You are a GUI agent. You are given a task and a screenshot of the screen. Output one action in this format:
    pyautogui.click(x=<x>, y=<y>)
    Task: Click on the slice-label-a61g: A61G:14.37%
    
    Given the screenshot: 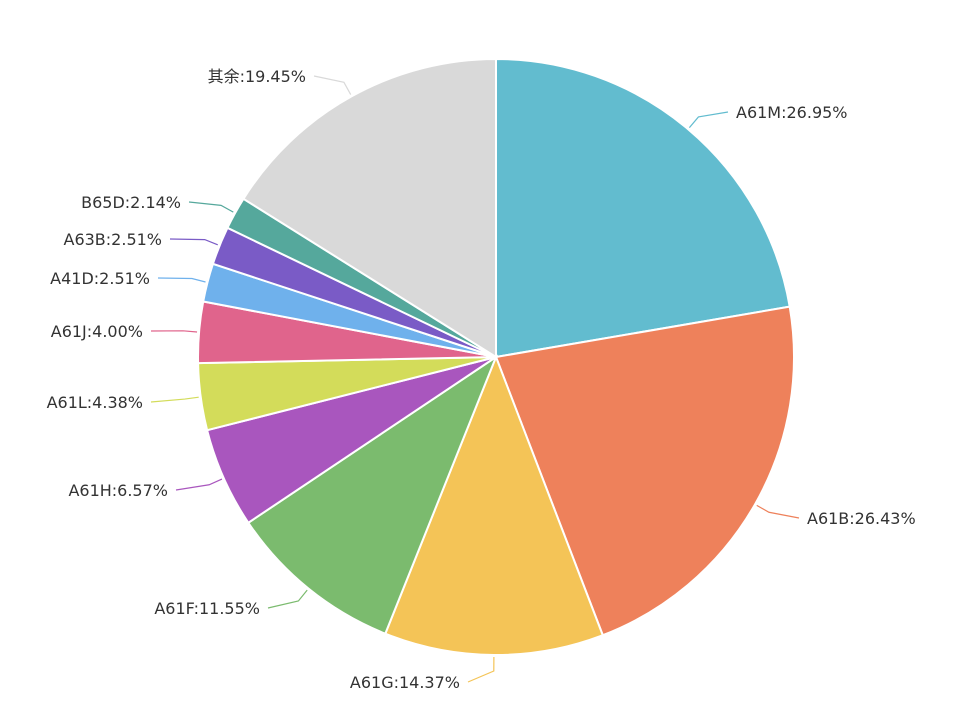 What is the action you would take?
    pyautogui.click(x=405, y=682)
    